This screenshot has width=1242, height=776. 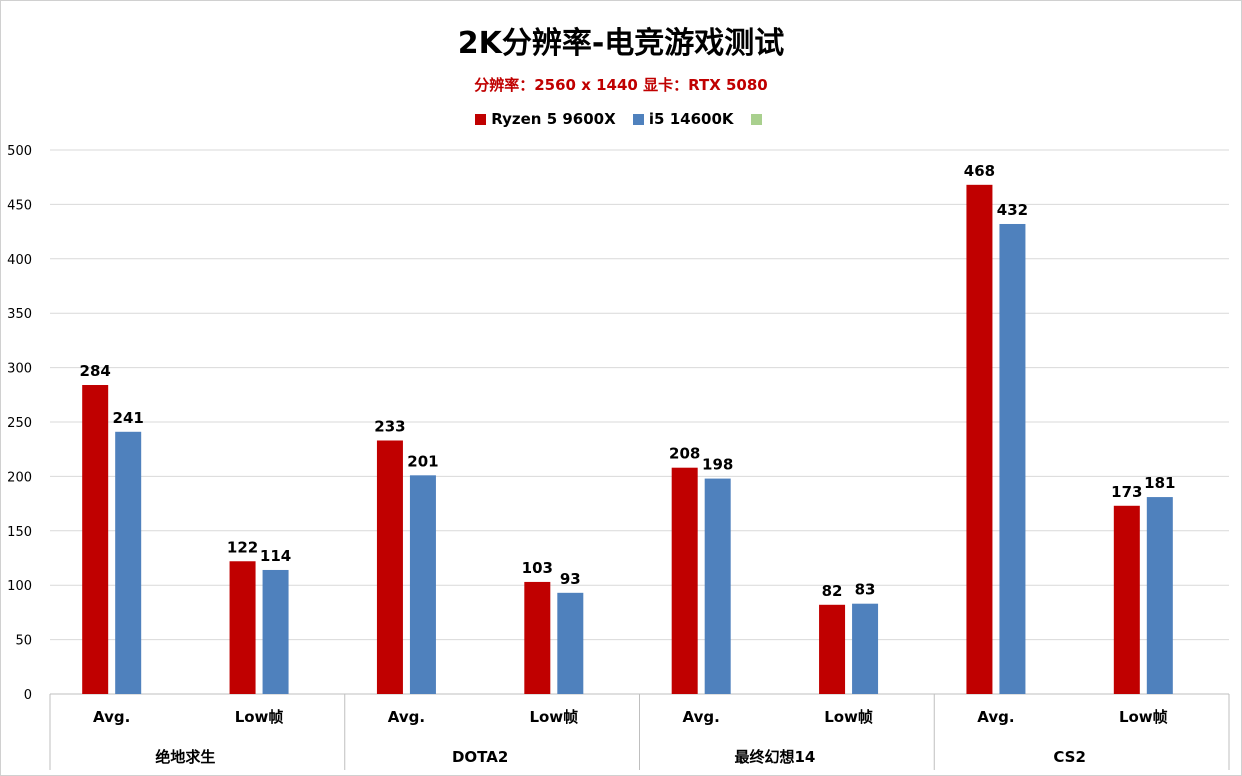 What do you see at coordinates (621, 119) in the screenshot?
I see `legend: Ryzen 5 9600X i5 14600K` at bounding box center [621, 119].